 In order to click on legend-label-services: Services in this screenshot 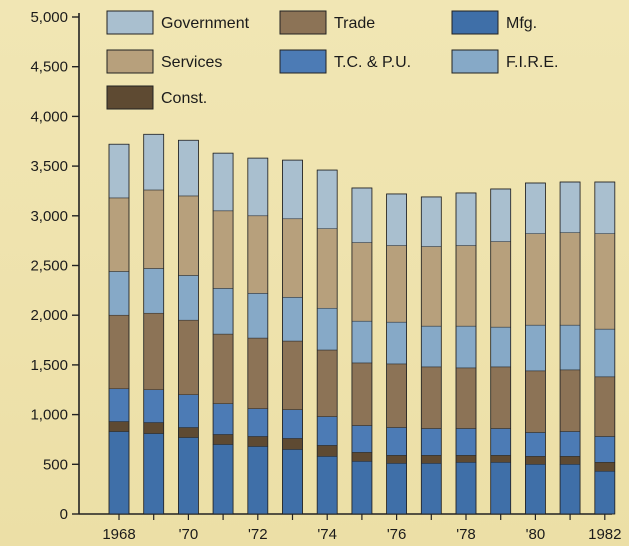, I will do `click(191, 62)`.